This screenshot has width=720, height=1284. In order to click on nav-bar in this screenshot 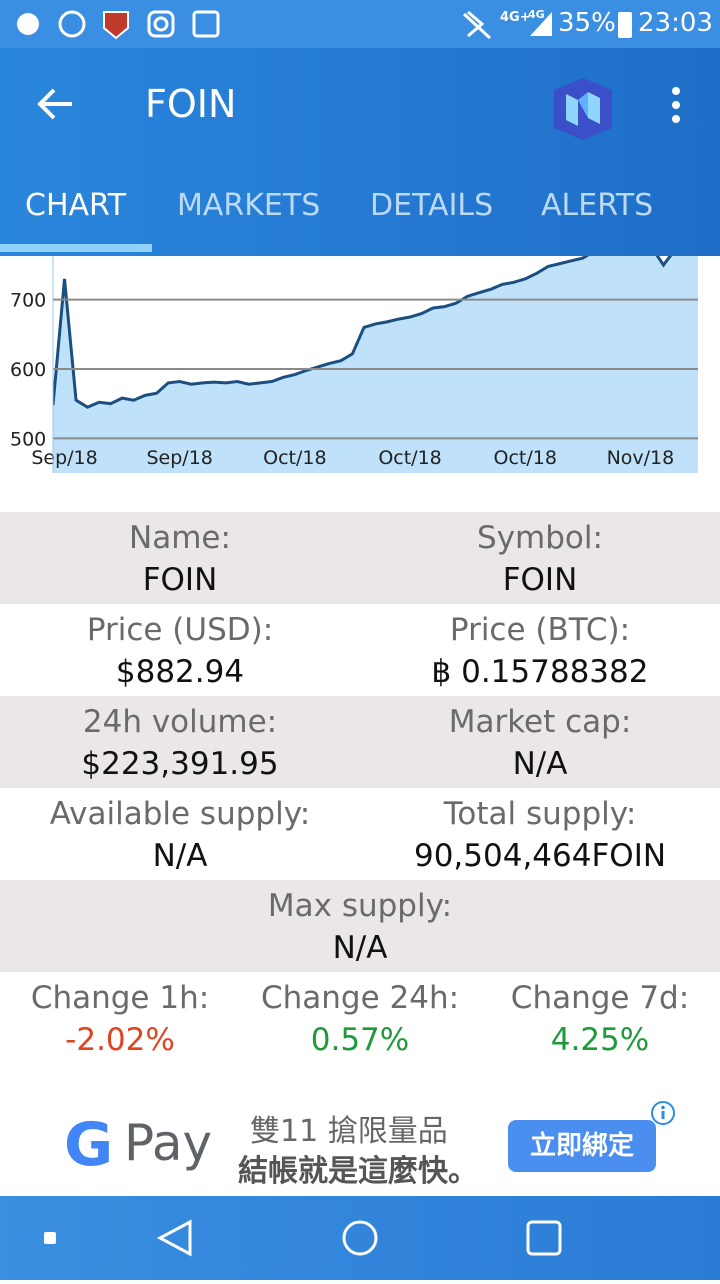, I will do `click(360, 1238)`.